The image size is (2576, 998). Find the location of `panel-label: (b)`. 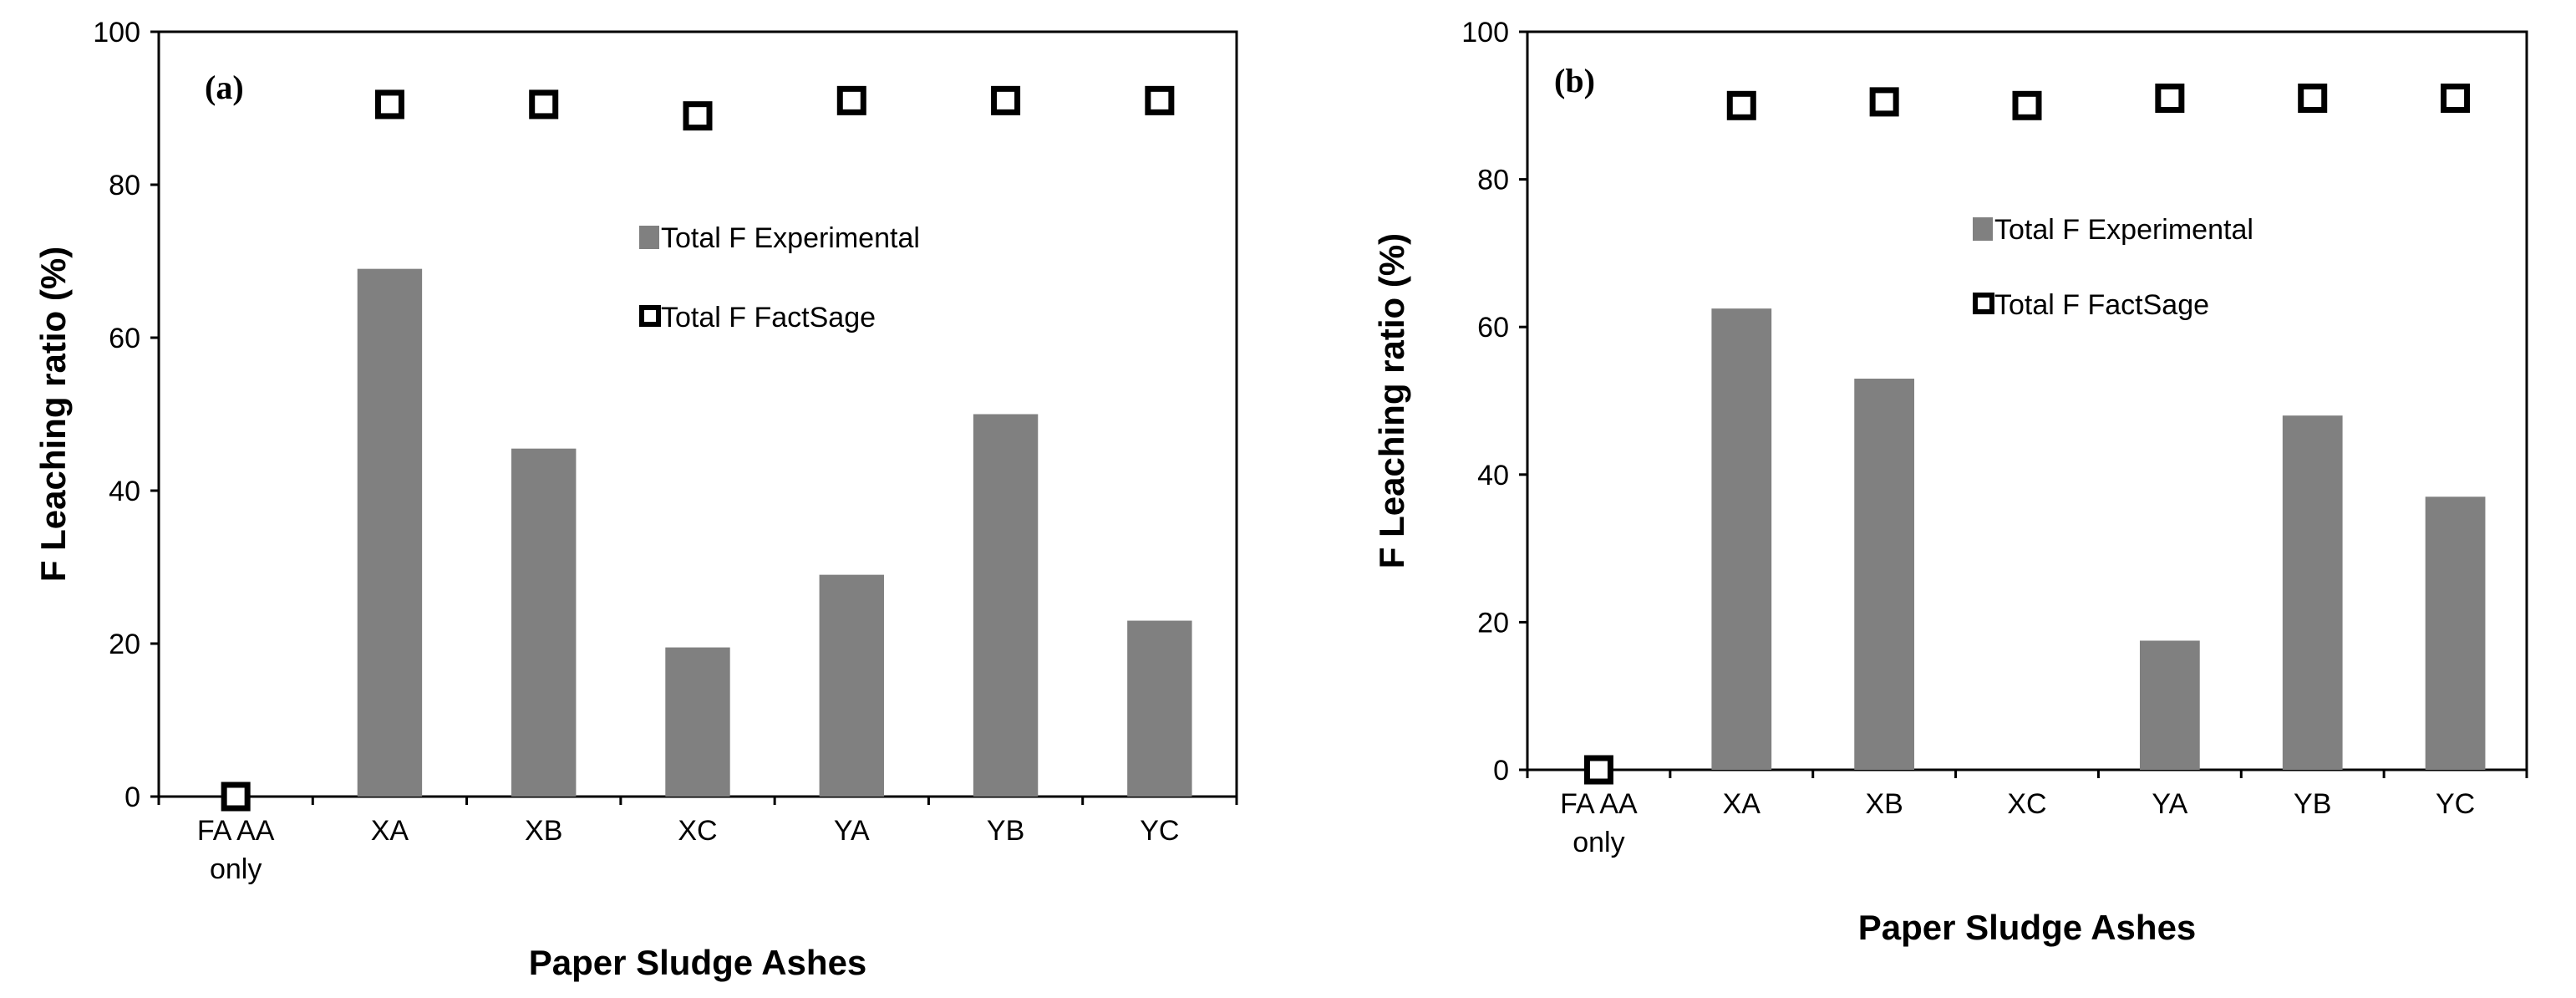

panel-label: (b) is located at coordinates (1574, 80).